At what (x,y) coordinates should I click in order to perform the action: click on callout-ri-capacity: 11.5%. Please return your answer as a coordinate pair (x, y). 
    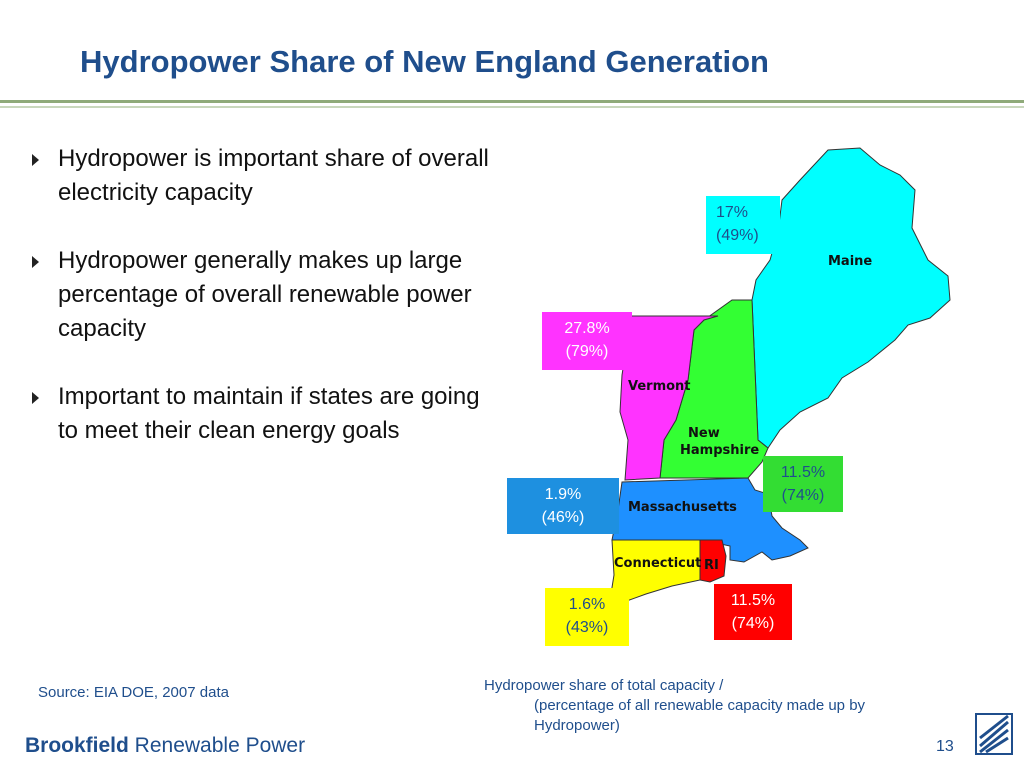
    Looking at the image, I should click on (753, 600).